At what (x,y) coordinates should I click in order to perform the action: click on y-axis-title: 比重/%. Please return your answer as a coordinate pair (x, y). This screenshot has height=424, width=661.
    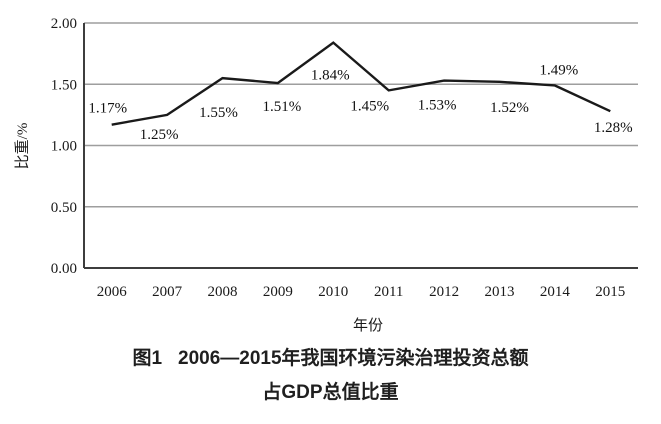
    Looking at the image, I should click on (22, 146).